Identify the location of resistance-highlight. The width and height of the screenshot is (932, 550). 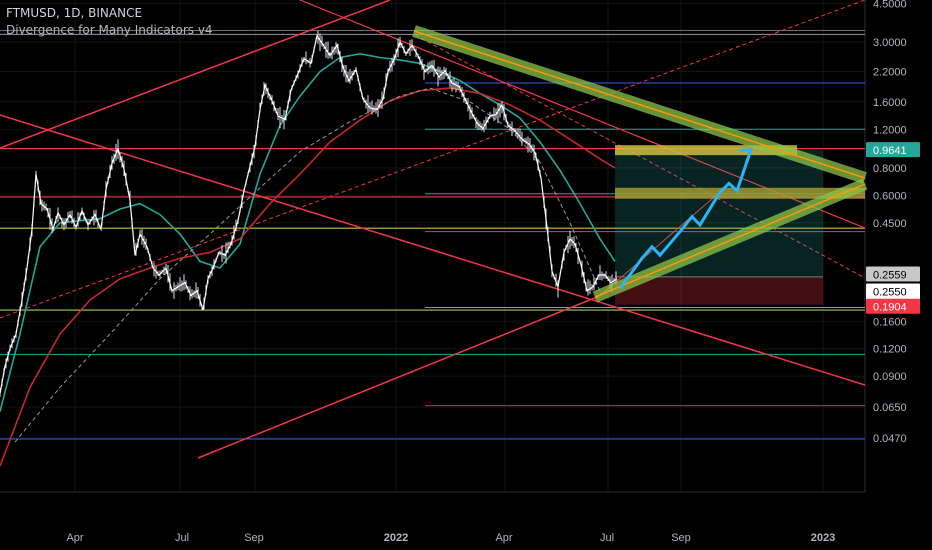
(740, 193).